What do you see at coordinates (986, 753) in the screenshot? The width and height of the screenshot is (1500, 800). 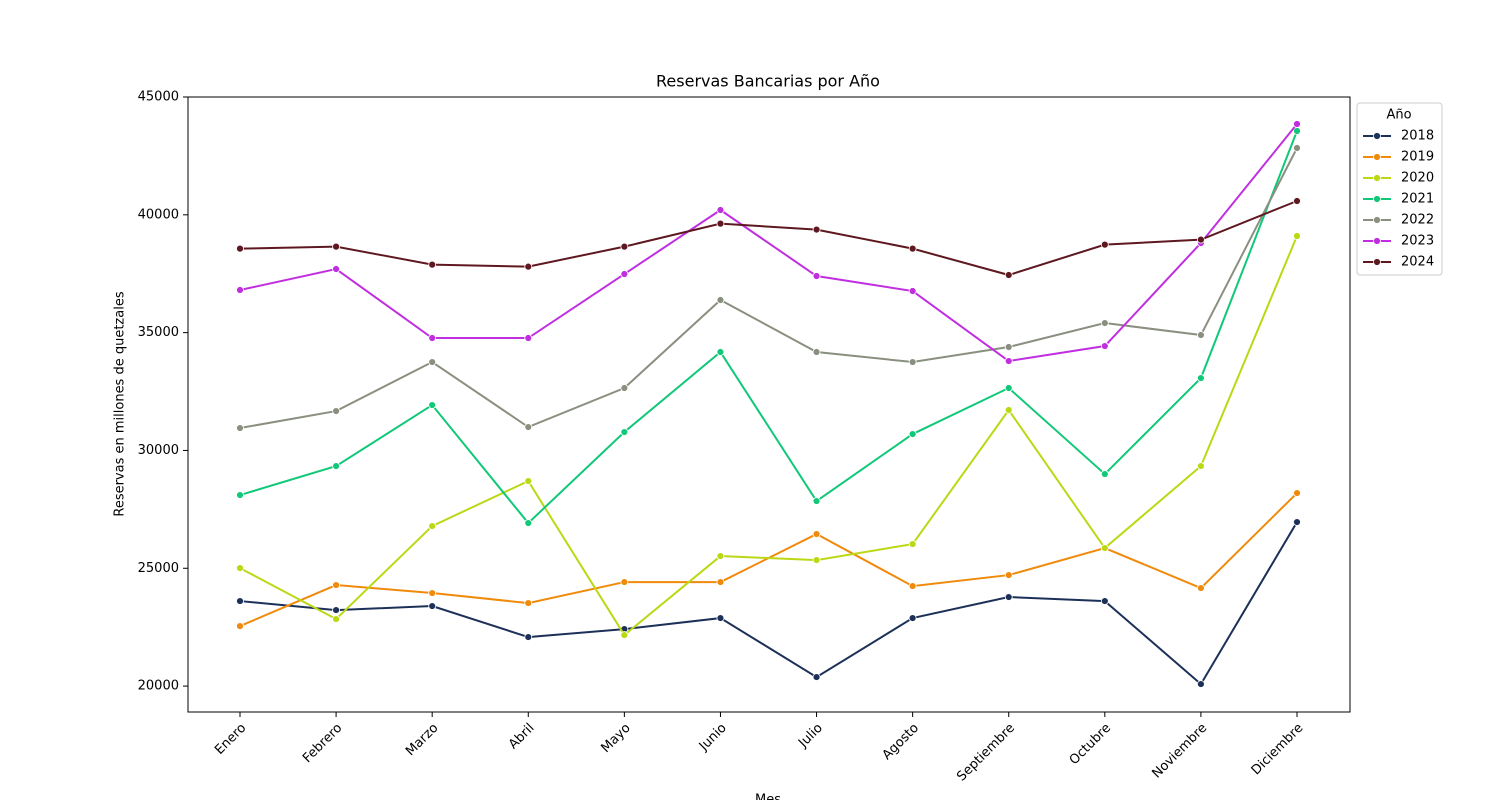 I see `x-tick-label: Septiembre` at bounding box center [986, 753].